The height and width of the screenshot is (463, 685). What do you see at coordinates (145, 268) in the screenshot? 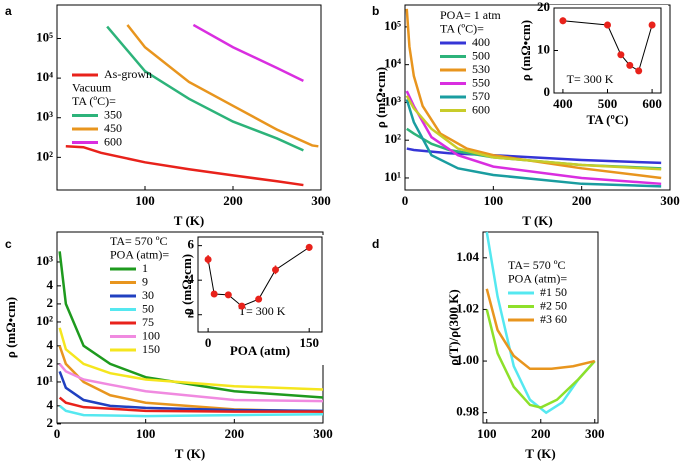
I see `legend-label: 1` at bounding box center [145, 268].